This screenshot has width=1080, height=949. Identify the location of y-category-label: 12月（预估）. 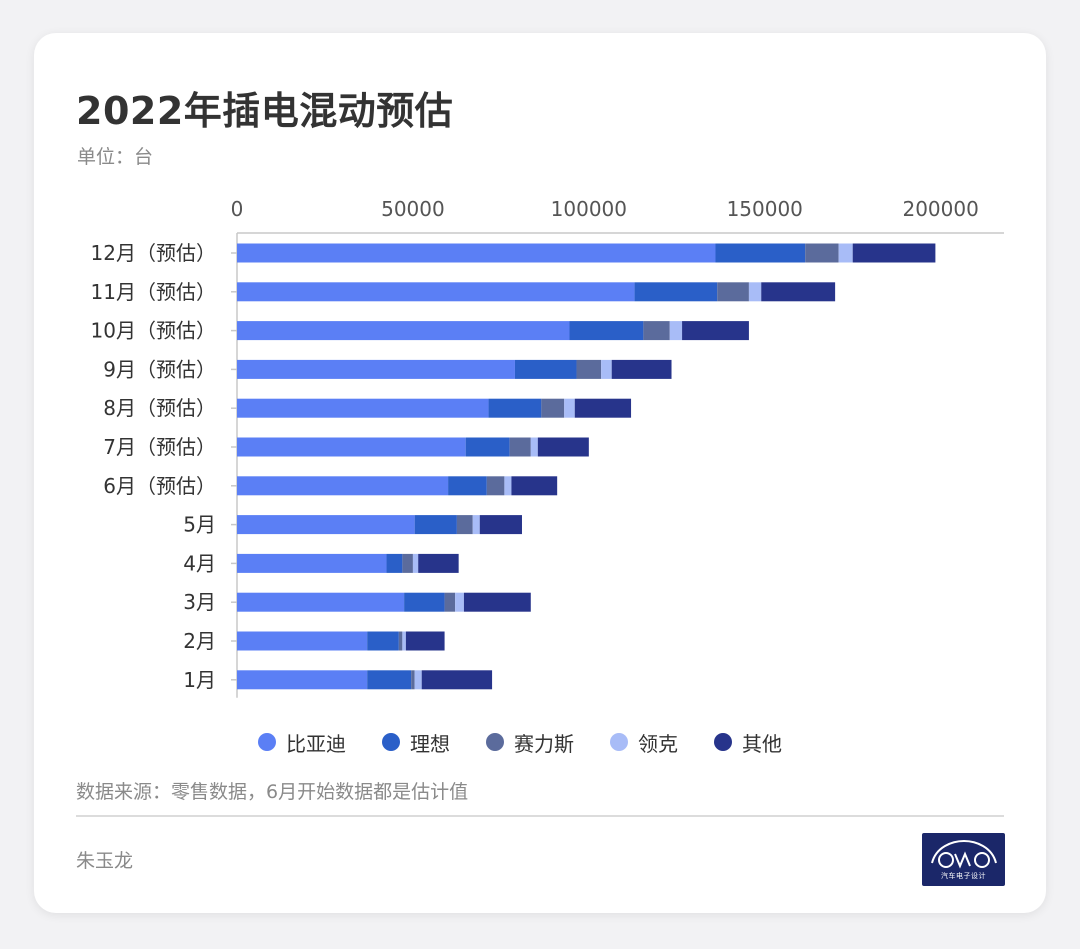
(153, 253).